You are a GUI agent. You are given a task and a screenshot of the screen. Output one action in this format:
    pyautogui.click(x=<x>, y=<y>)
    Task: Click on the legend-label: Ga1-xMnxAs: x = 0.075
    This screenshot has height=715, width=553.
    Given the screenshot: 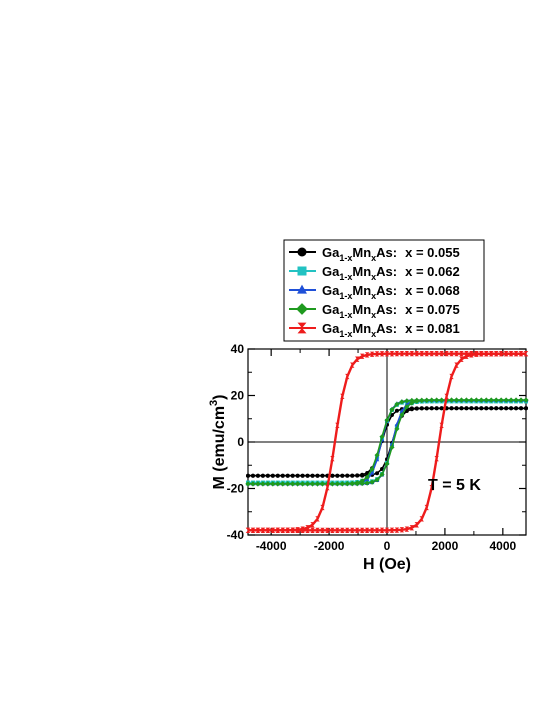 What is the action you would take?
    pyautogui.click(x=391, y=311)
    